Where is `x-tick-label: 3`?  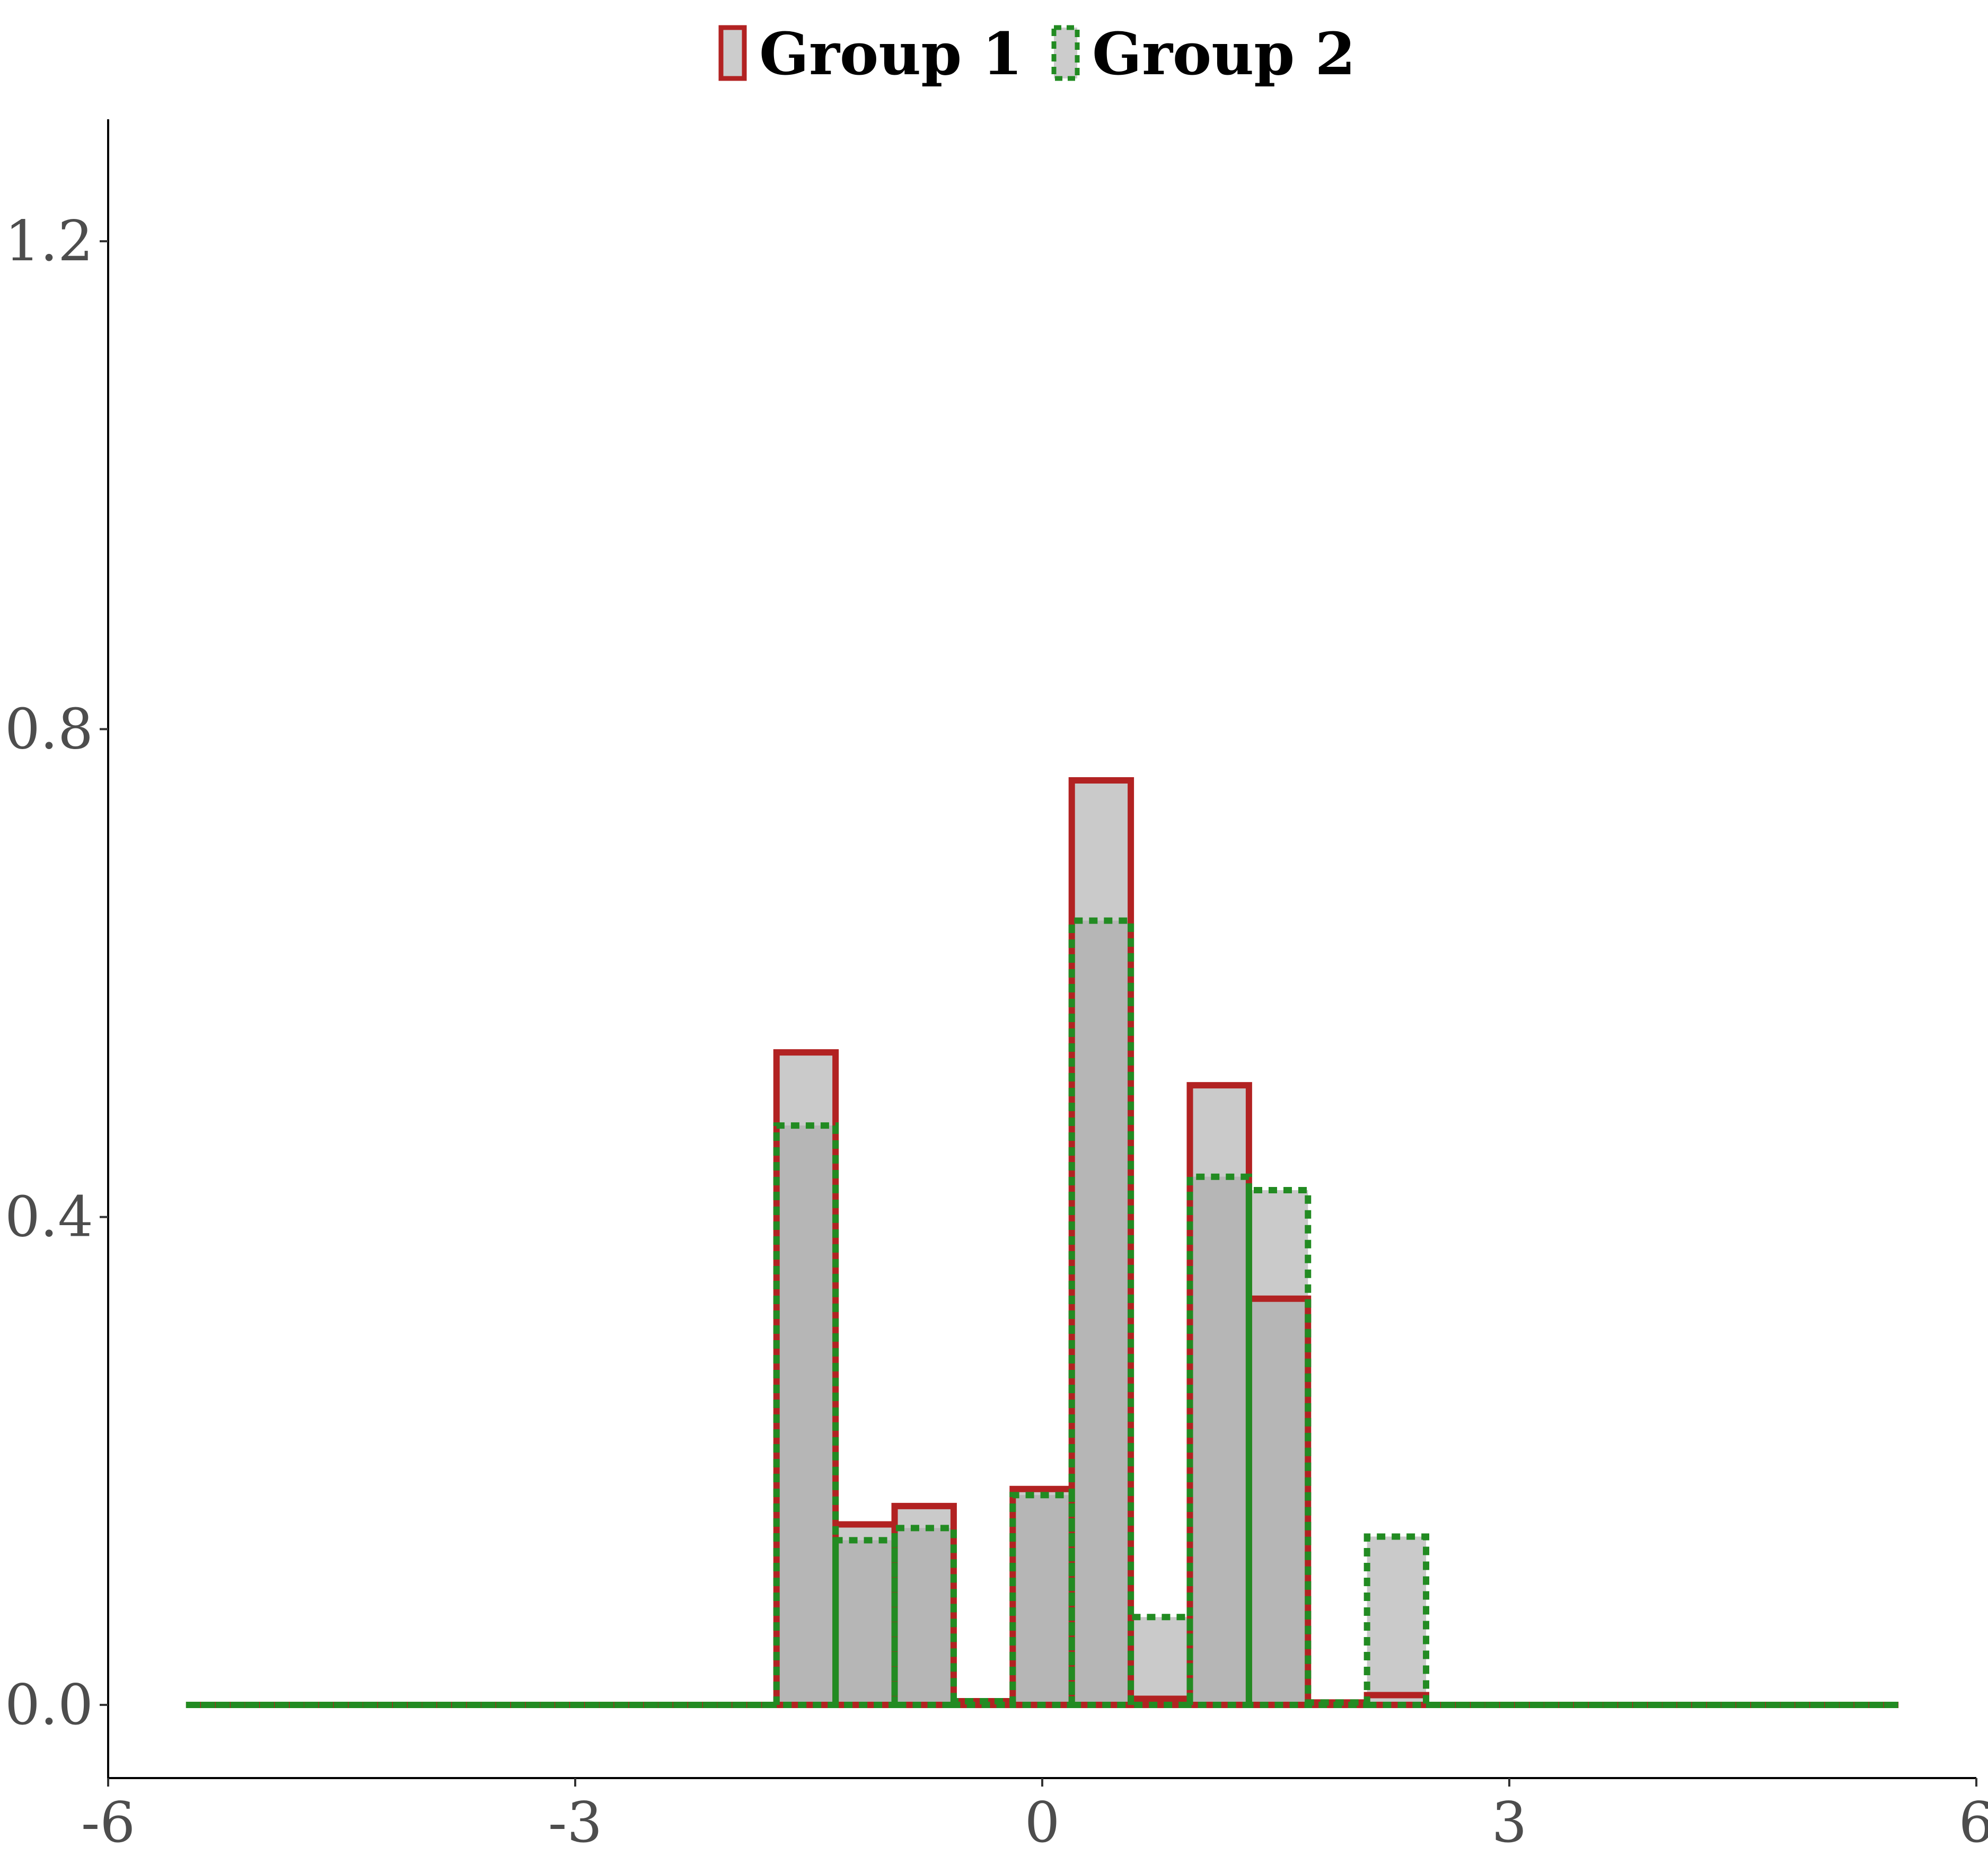
x-tick-label: 3 is located at coordinates (1509, 1822).